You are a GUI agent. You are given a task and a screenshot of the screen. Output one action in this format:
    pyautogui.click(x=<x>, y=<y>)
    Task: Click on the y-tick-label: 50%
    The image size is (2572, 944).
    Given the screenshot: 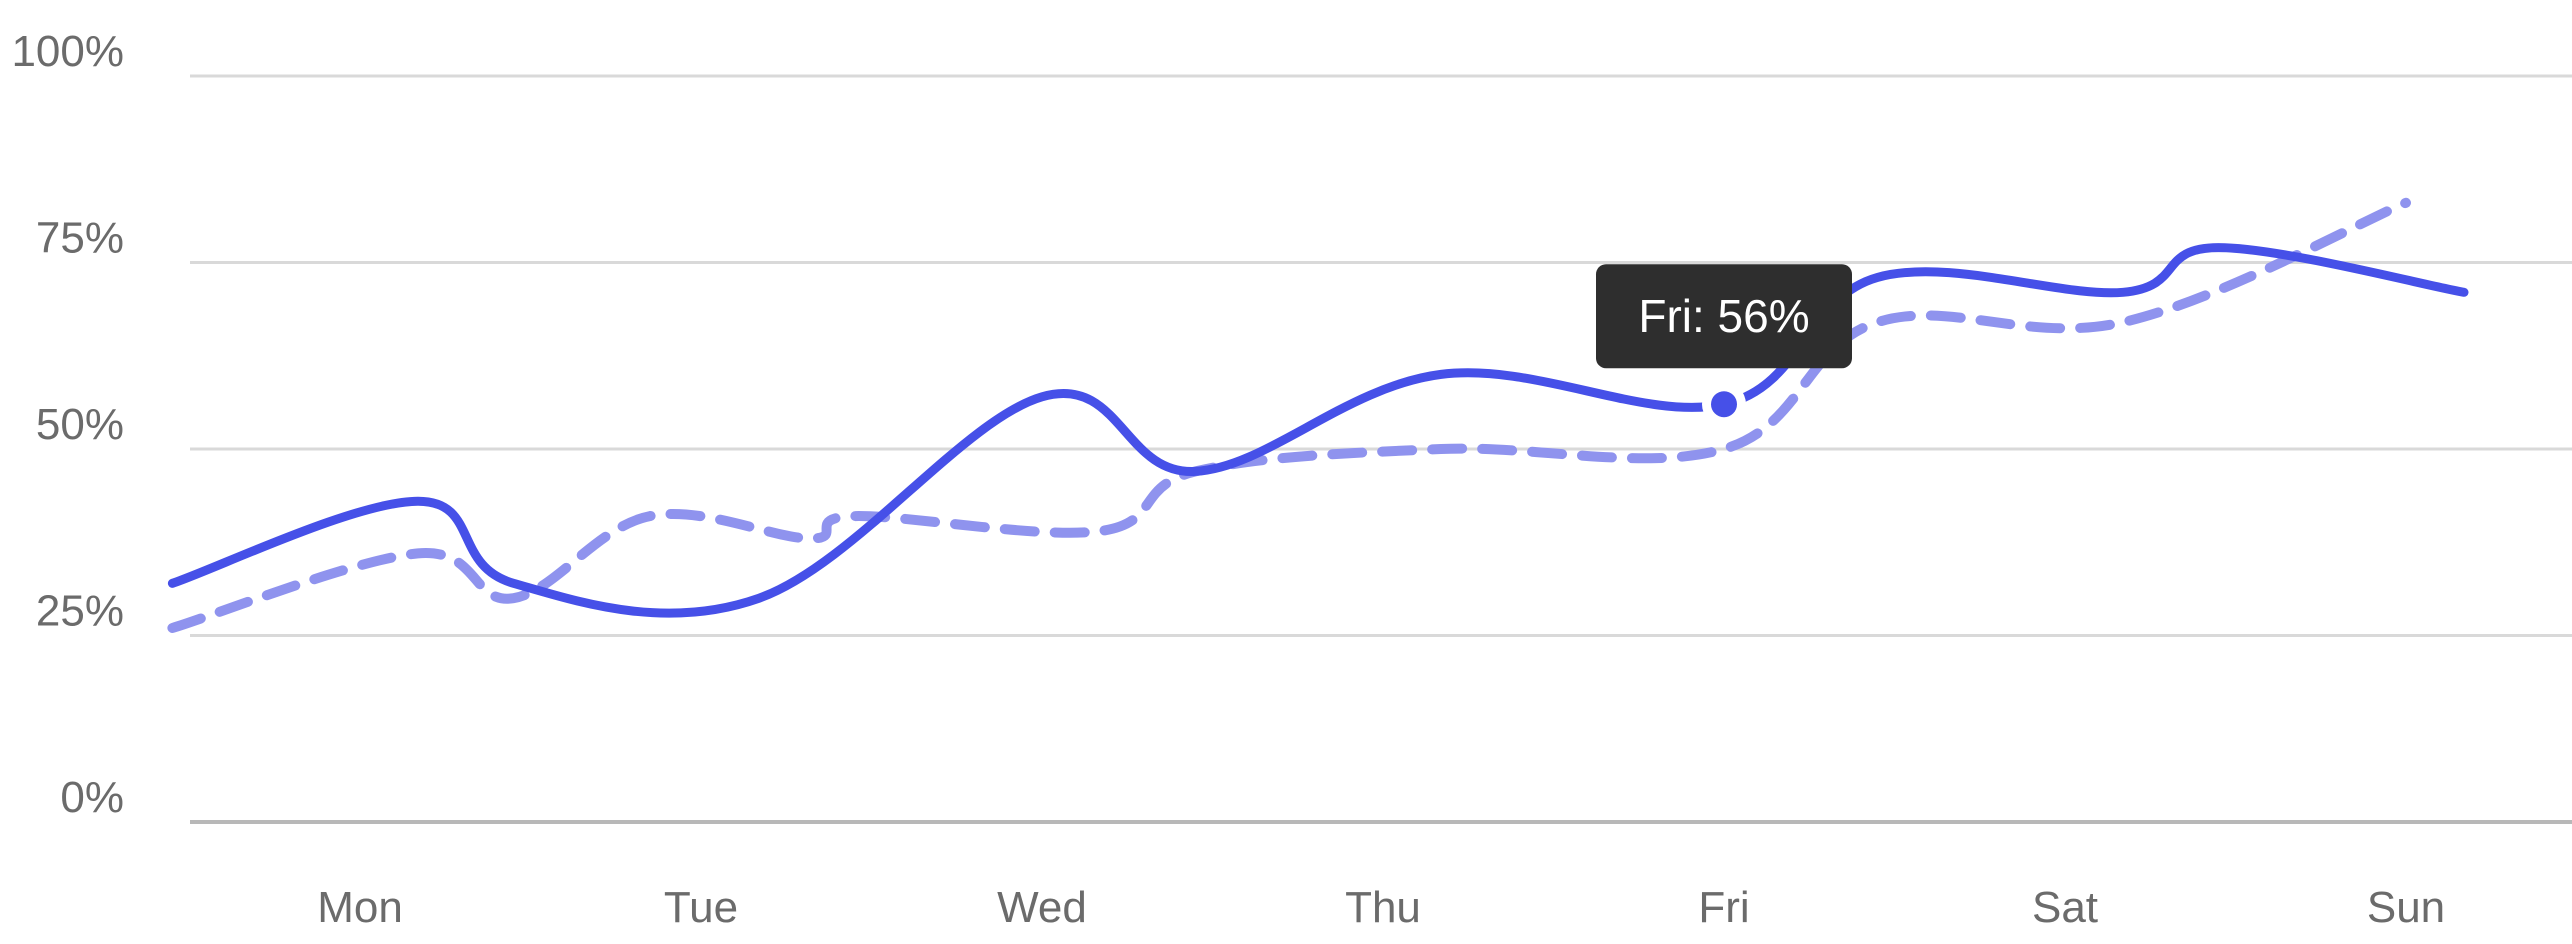 What is the action you would take?
    pyautogui.click(x=80, y=424)
    